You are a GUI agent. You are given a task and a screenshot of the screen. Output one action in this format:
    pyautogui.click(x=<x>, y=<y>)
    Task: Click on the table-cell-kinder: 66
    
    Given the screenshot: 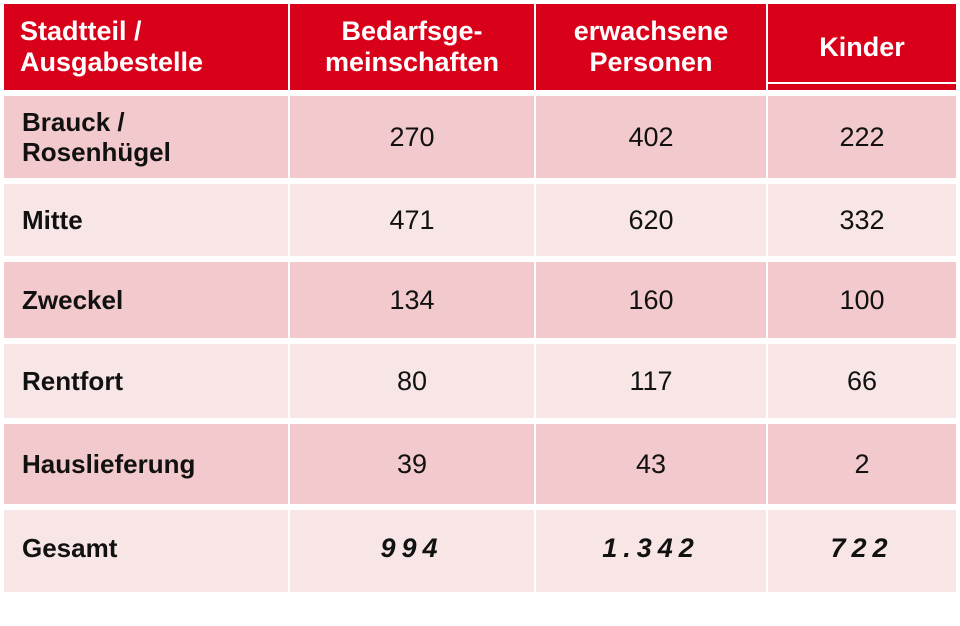 What is the action you would take?
    pyautogui.click(x=862, y=384)
    